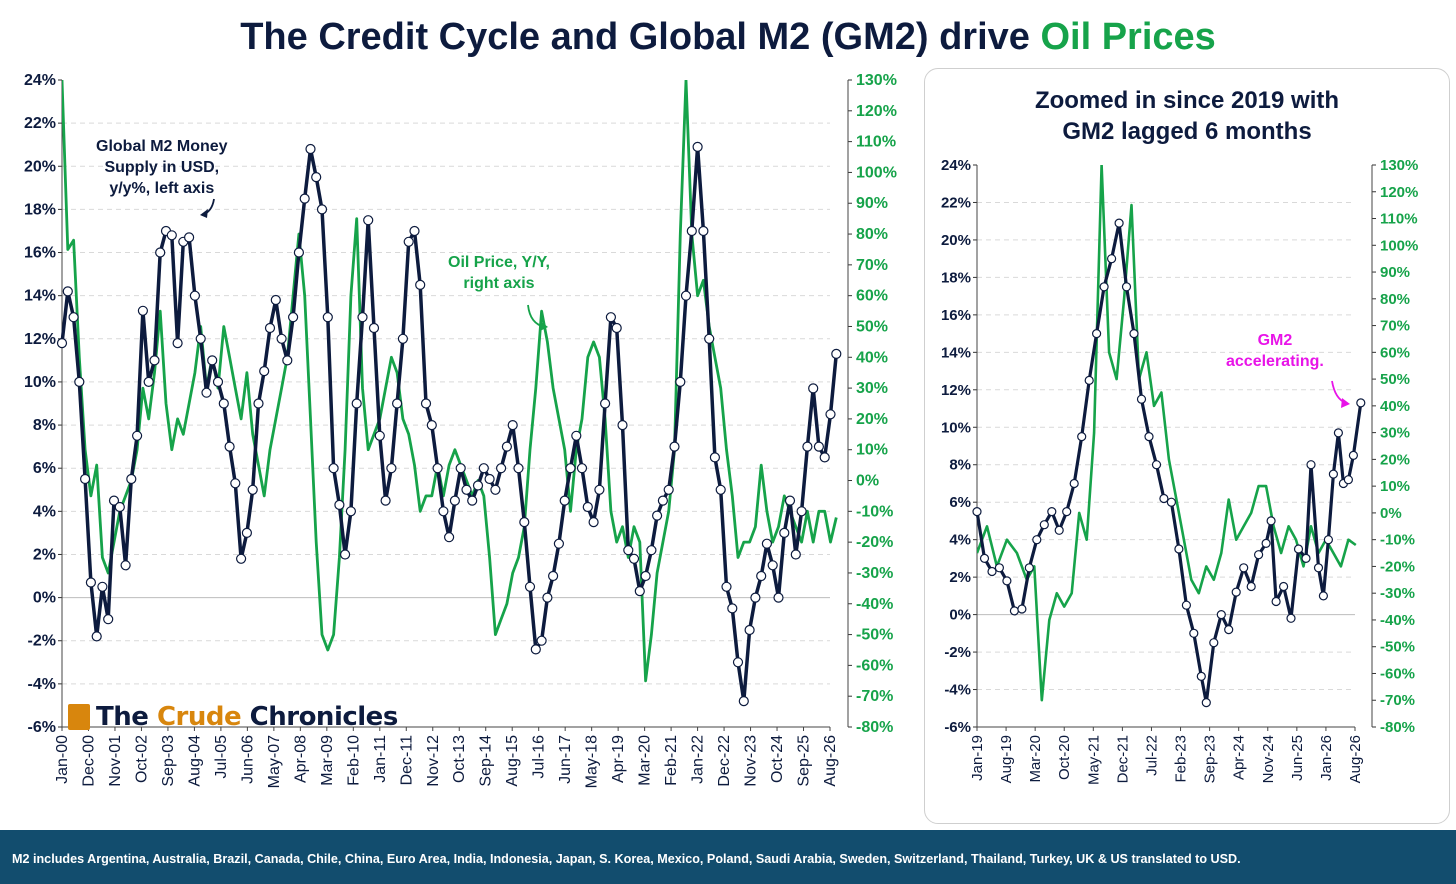 Image resolution: width=1456 pixels, height=884 pixels. Describe the element at coordinates (872, 419) in the screenshot. I see `y-right-tick-label: 20%` at that location.